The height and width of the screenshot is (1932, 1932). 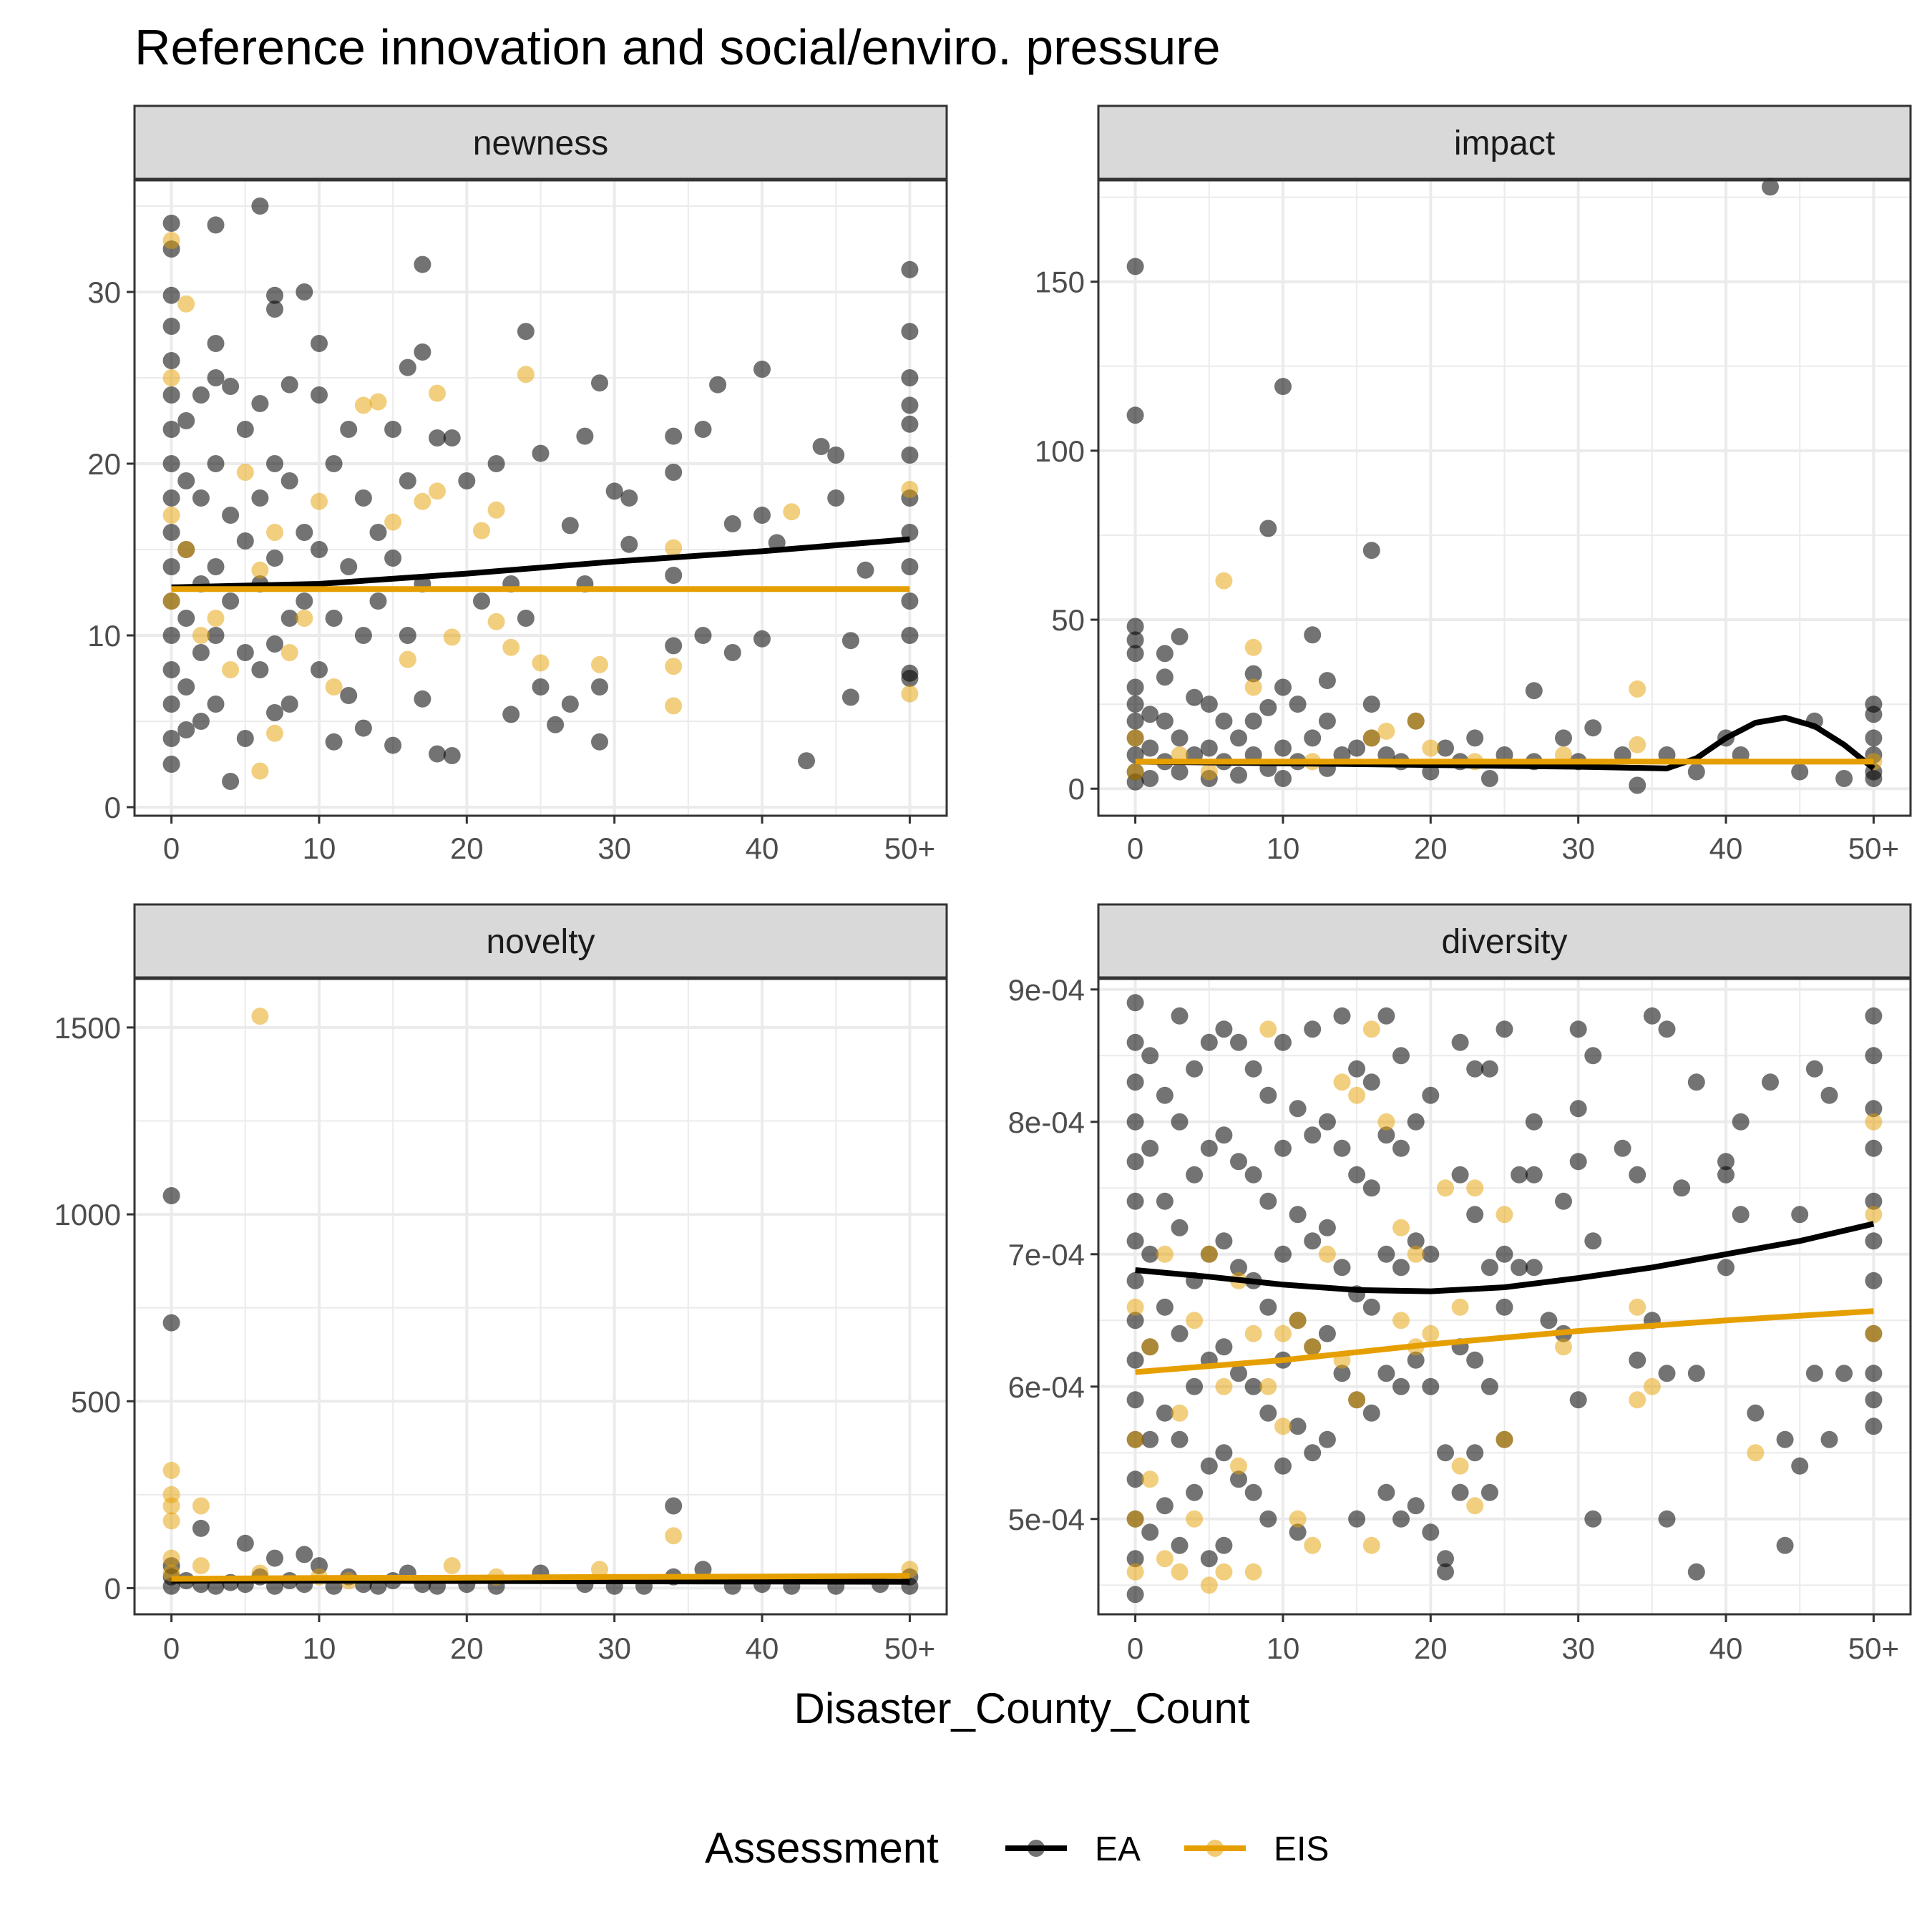 I want to click on y-tick-label: 9e-04, so click(x=1046, y=990).